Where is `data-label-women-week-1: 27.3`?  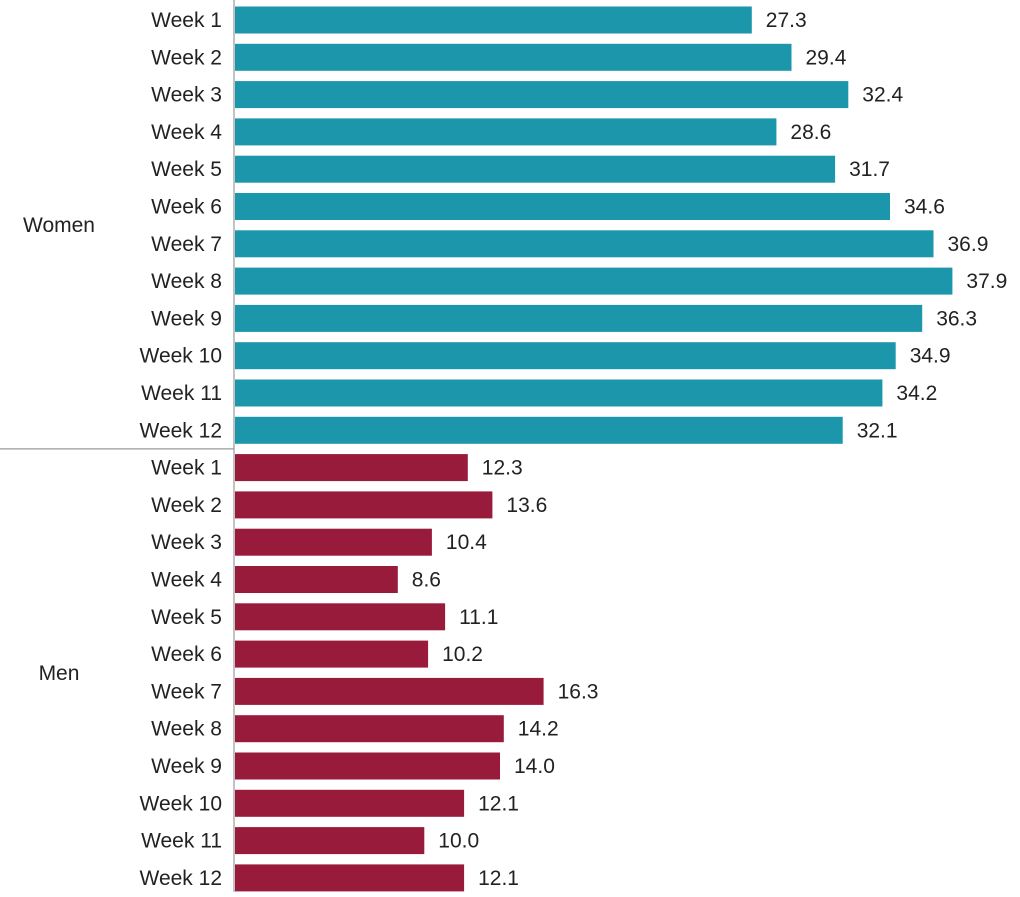 data-label-women-week-1: 27.3 is located at coordinates (786, 20).